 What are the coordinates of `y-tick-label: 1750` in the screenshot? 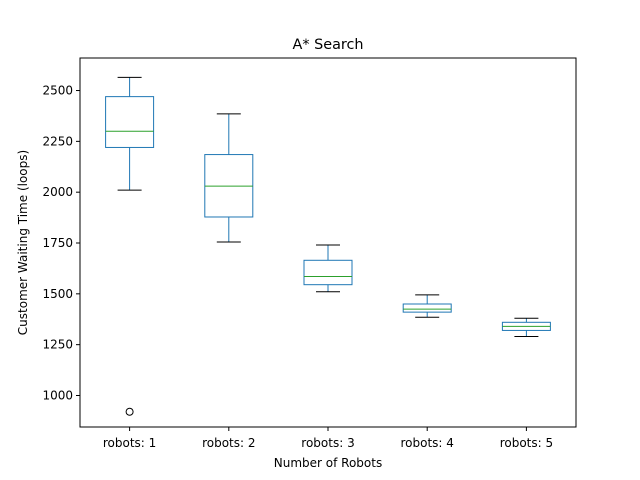 It's located at (57, 243).